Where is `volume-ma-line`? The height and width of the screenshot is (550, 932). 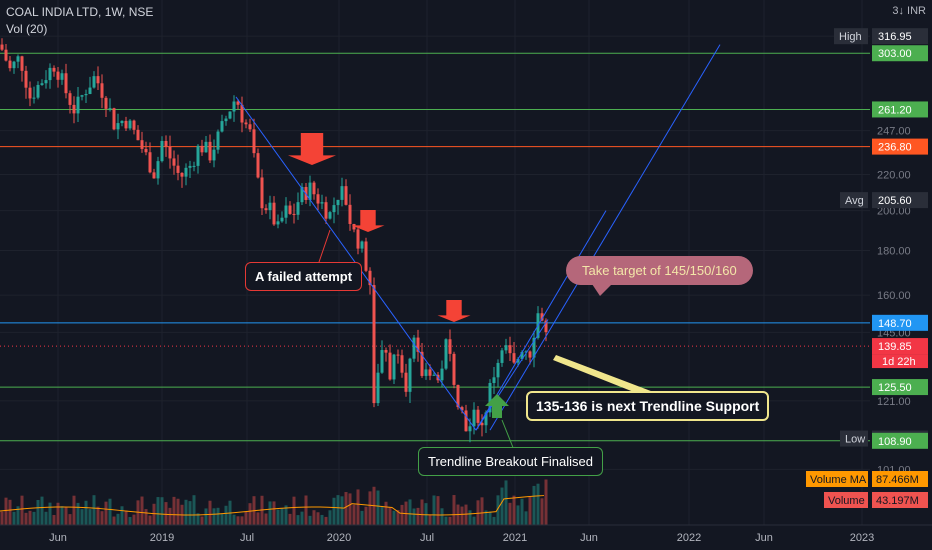 volume-ma-line is located at coordinates (272, 505).